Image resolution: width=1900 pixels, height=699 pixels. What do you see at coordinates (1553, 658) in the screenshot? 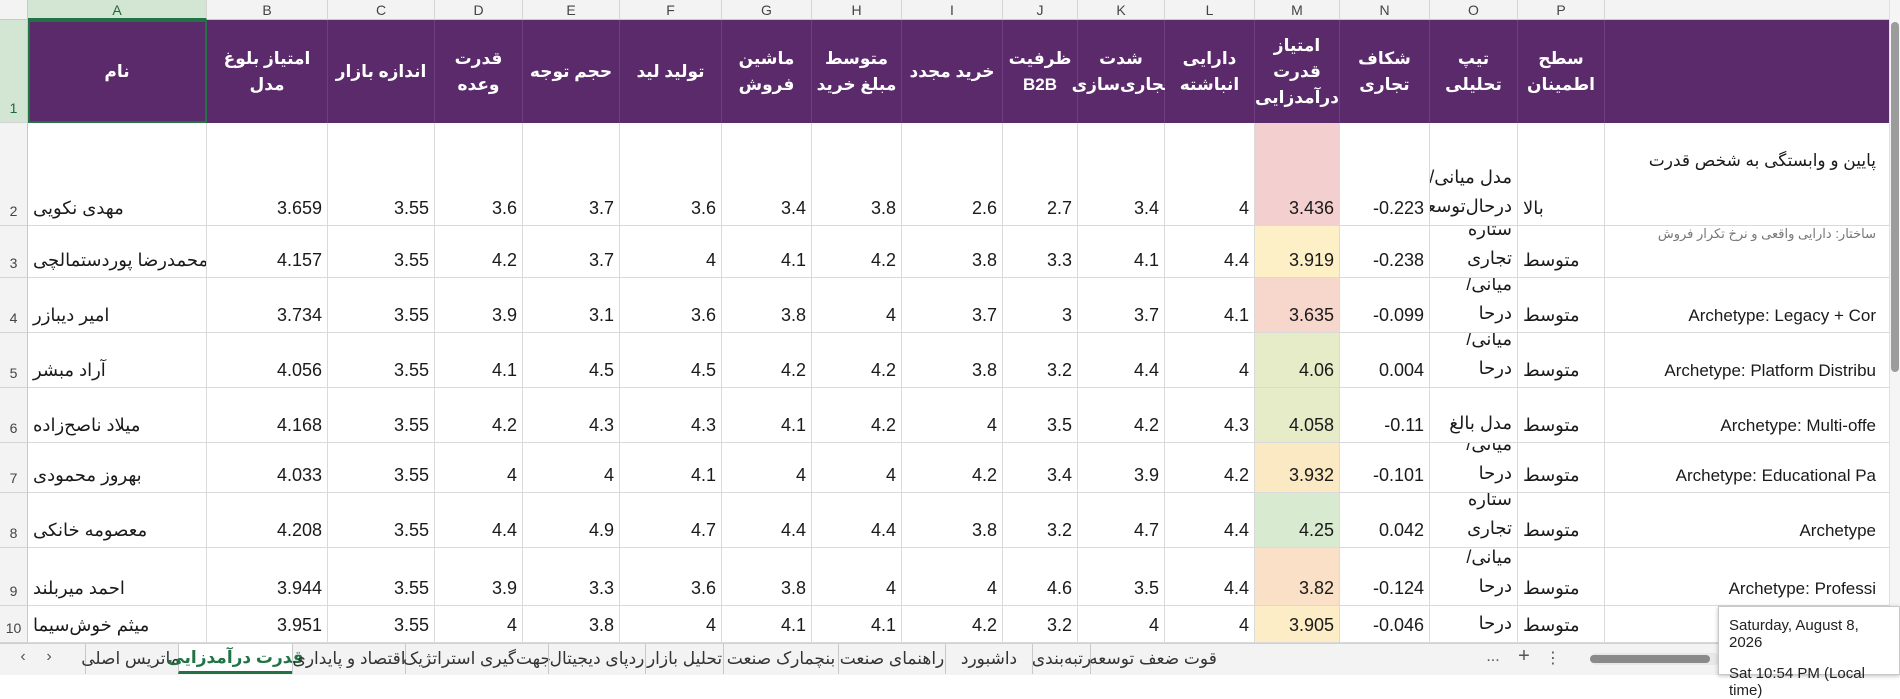
I see `tab-options-icon: ⋮` at bounding box center [1553, 658].